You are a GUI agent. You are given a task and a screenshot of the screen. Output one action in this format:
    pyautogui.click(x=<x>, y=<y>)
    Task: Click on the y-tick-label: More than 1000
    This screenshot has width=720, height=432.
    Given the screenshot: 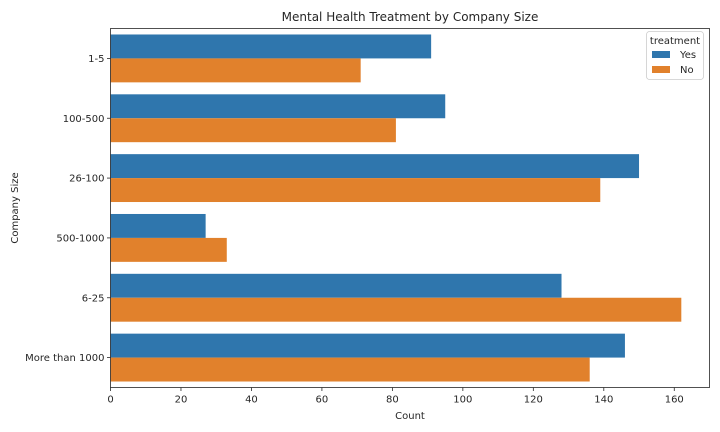 What is the action you would take?
    pyautogui.click(x=64, y=358)
    